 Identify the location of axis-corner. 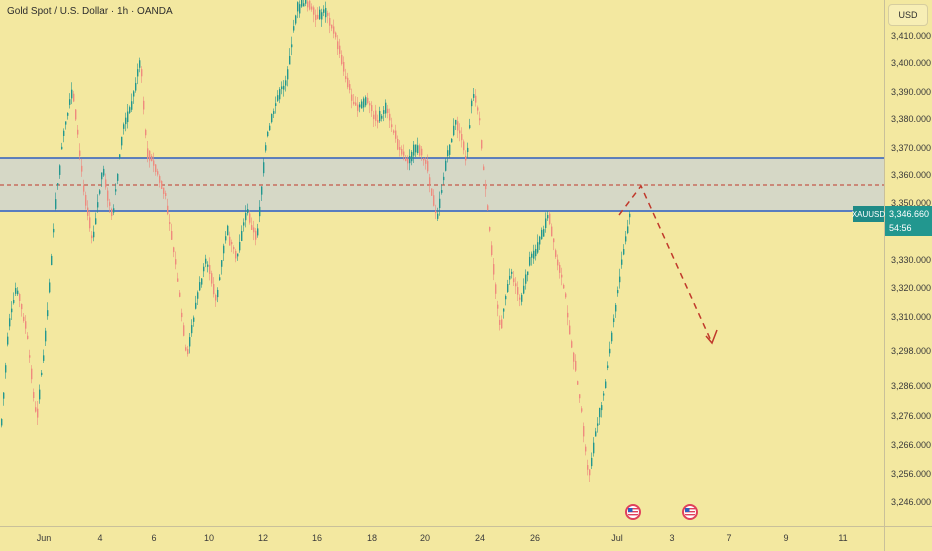
(908, 538).